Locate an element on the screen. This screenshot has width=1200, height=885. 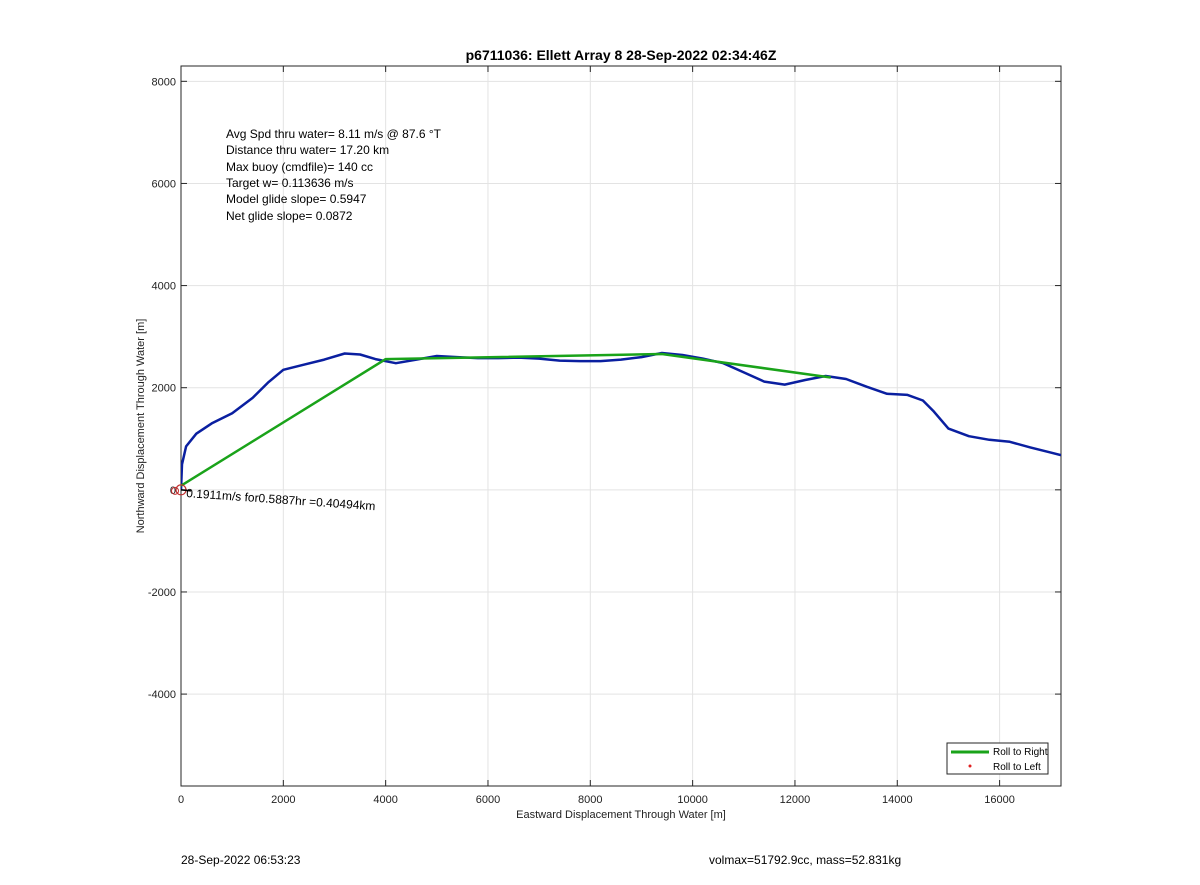
y-tick-label: -2000 is located at coordinates (162, 593).